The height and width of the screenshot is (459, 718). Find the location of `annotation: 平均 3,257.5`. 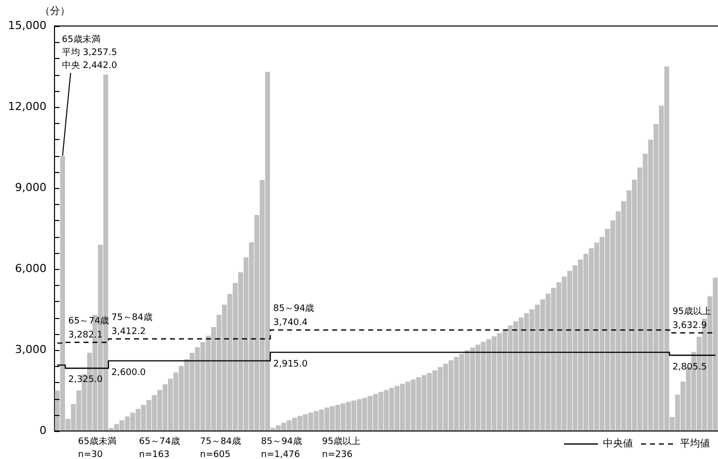

annotation: 平均 3,257.5 is located at coordinates (90, 52).